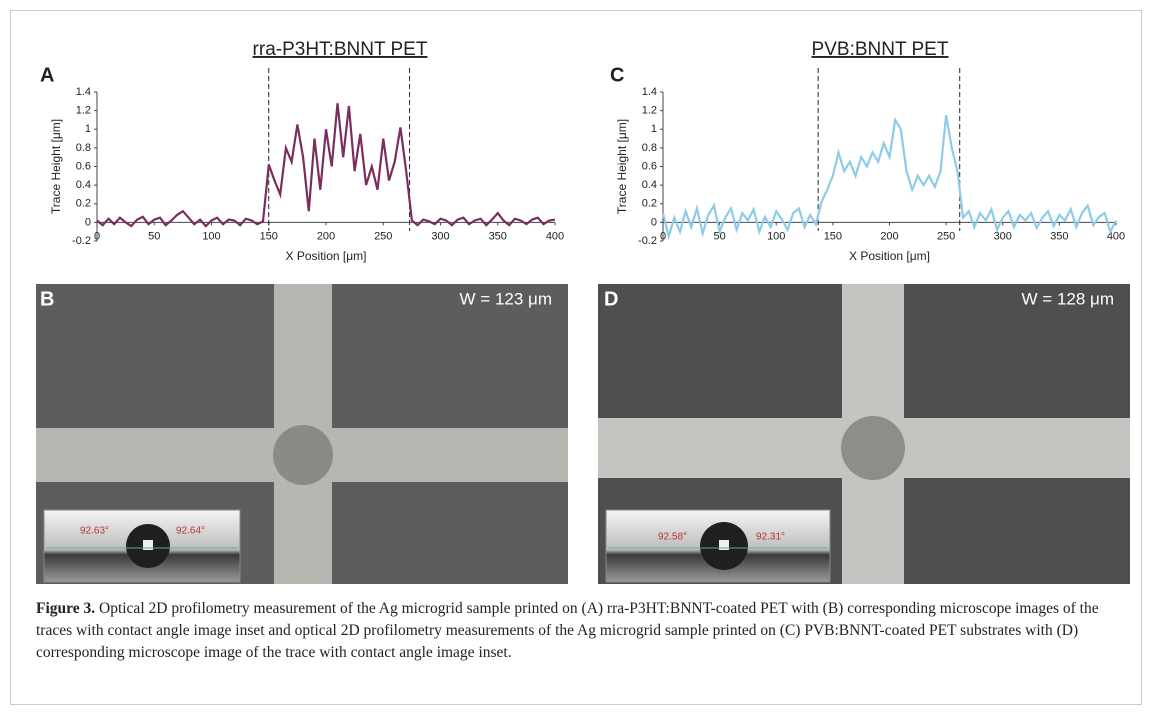 The image size is (1152, 722). I want to click on angle-label: 92.31°, so click(770, 537).